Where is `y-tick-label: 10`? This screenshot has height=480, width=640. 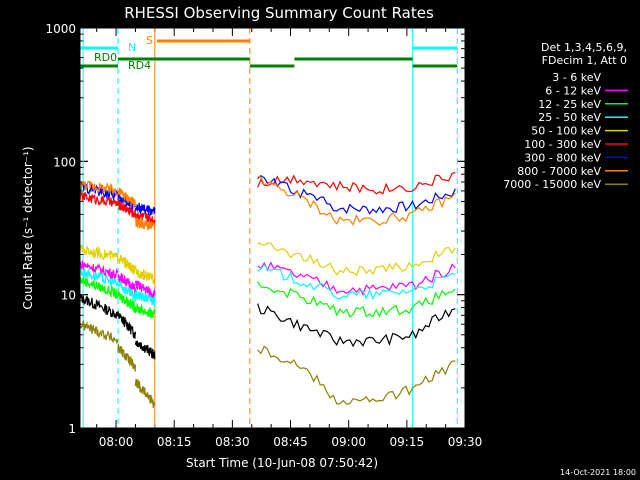
y-tick-label: 10 is located at coordinates (68, 296).